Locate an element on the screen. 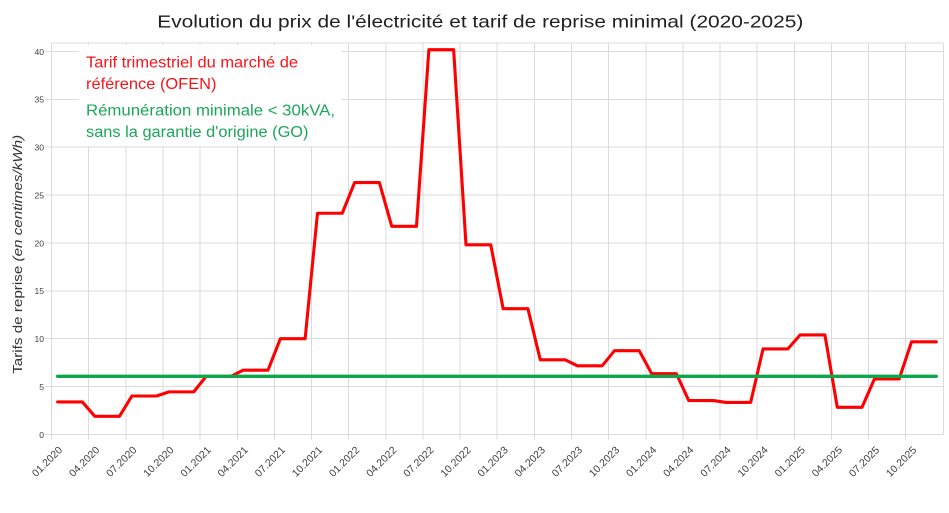 The height and width of the screenshot is (513, 949). svg-text: référence (OFEN) is located at coordinates (151, 84).